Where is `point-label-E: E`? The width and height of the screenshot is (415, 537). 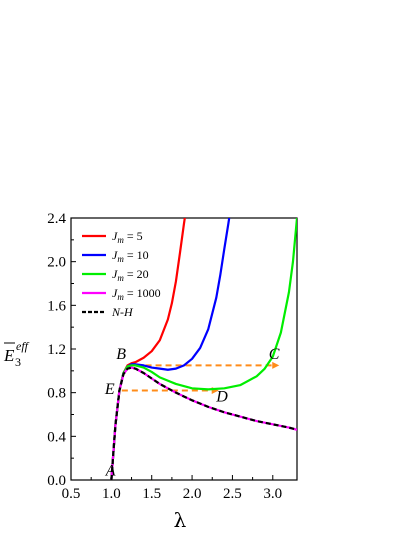 point-label-E: E is located at coordinates (109, 389).